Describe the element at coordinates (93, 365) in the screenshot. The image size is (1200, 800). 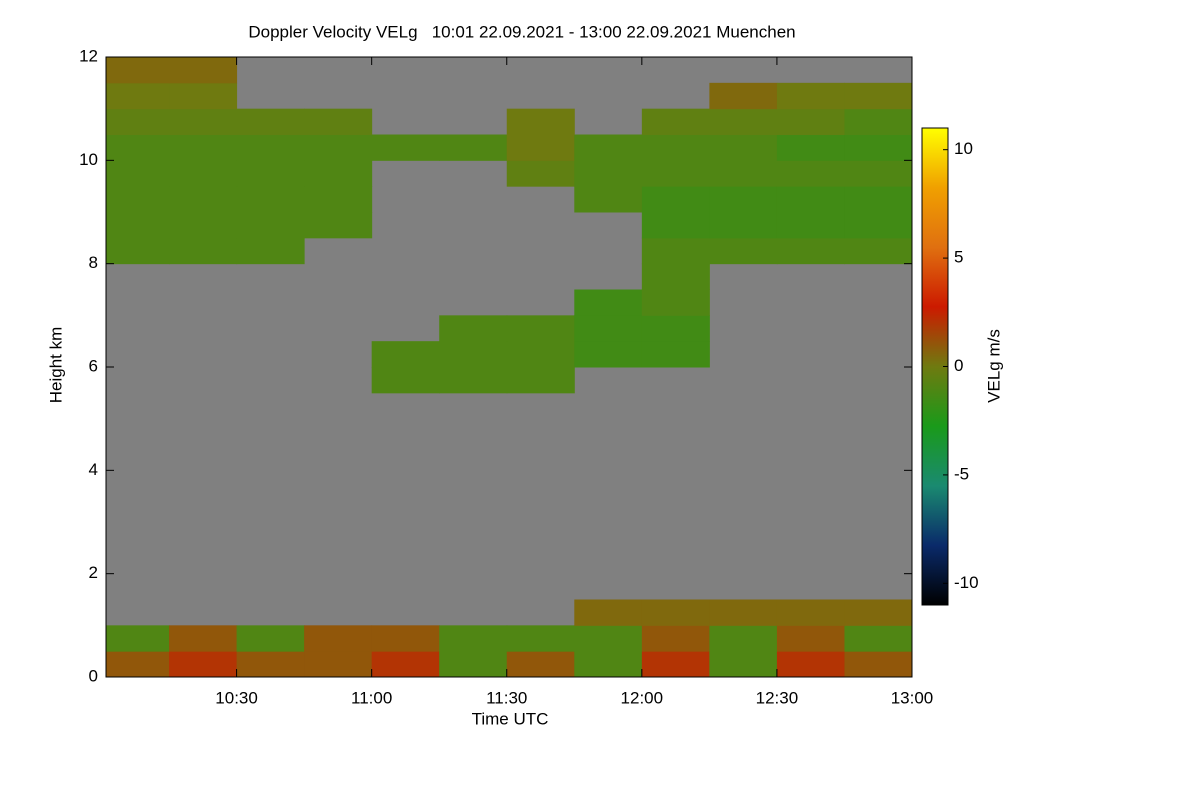
I see `y-tick-label: 6` at that location.